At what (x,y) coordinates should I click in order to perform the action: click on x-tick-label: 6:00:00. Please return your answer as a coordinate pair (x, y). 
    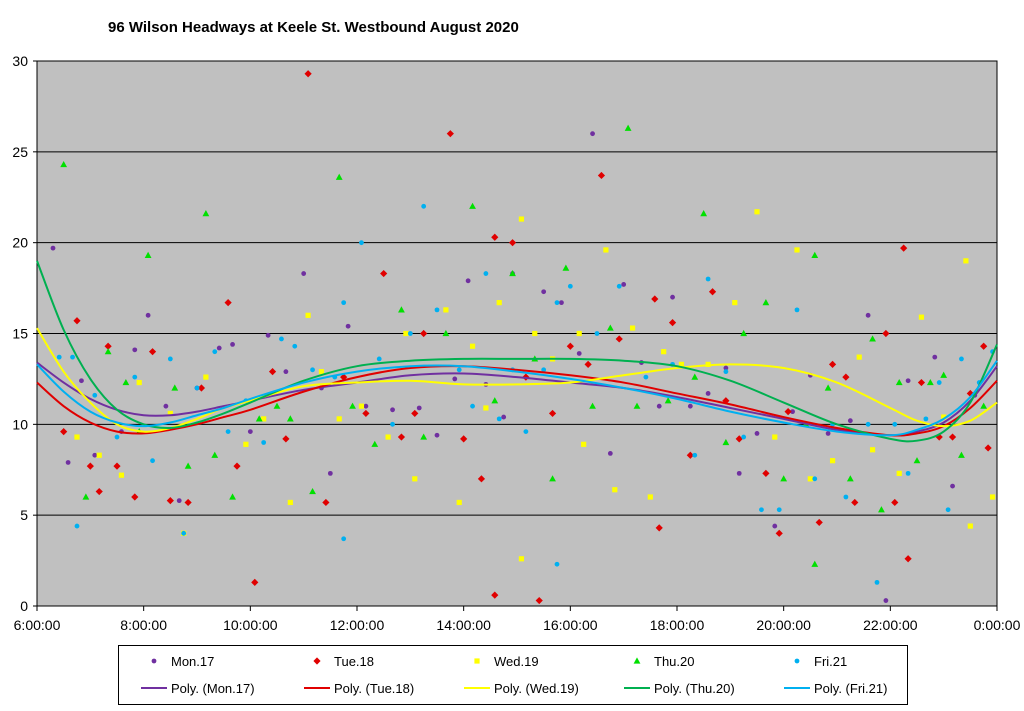
    Looking at the image, I should click on (37, 625).